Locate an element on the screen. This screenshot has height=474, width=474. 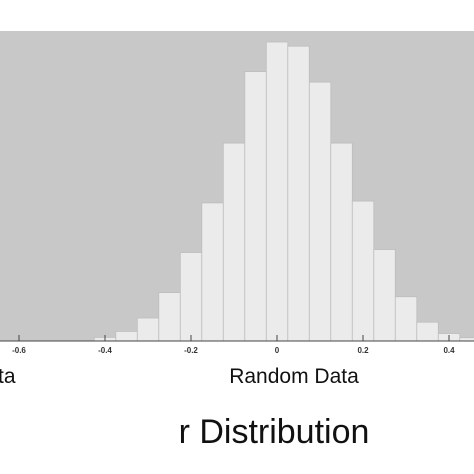
x-tick-label: 0 is located at coordinates (277, 350).